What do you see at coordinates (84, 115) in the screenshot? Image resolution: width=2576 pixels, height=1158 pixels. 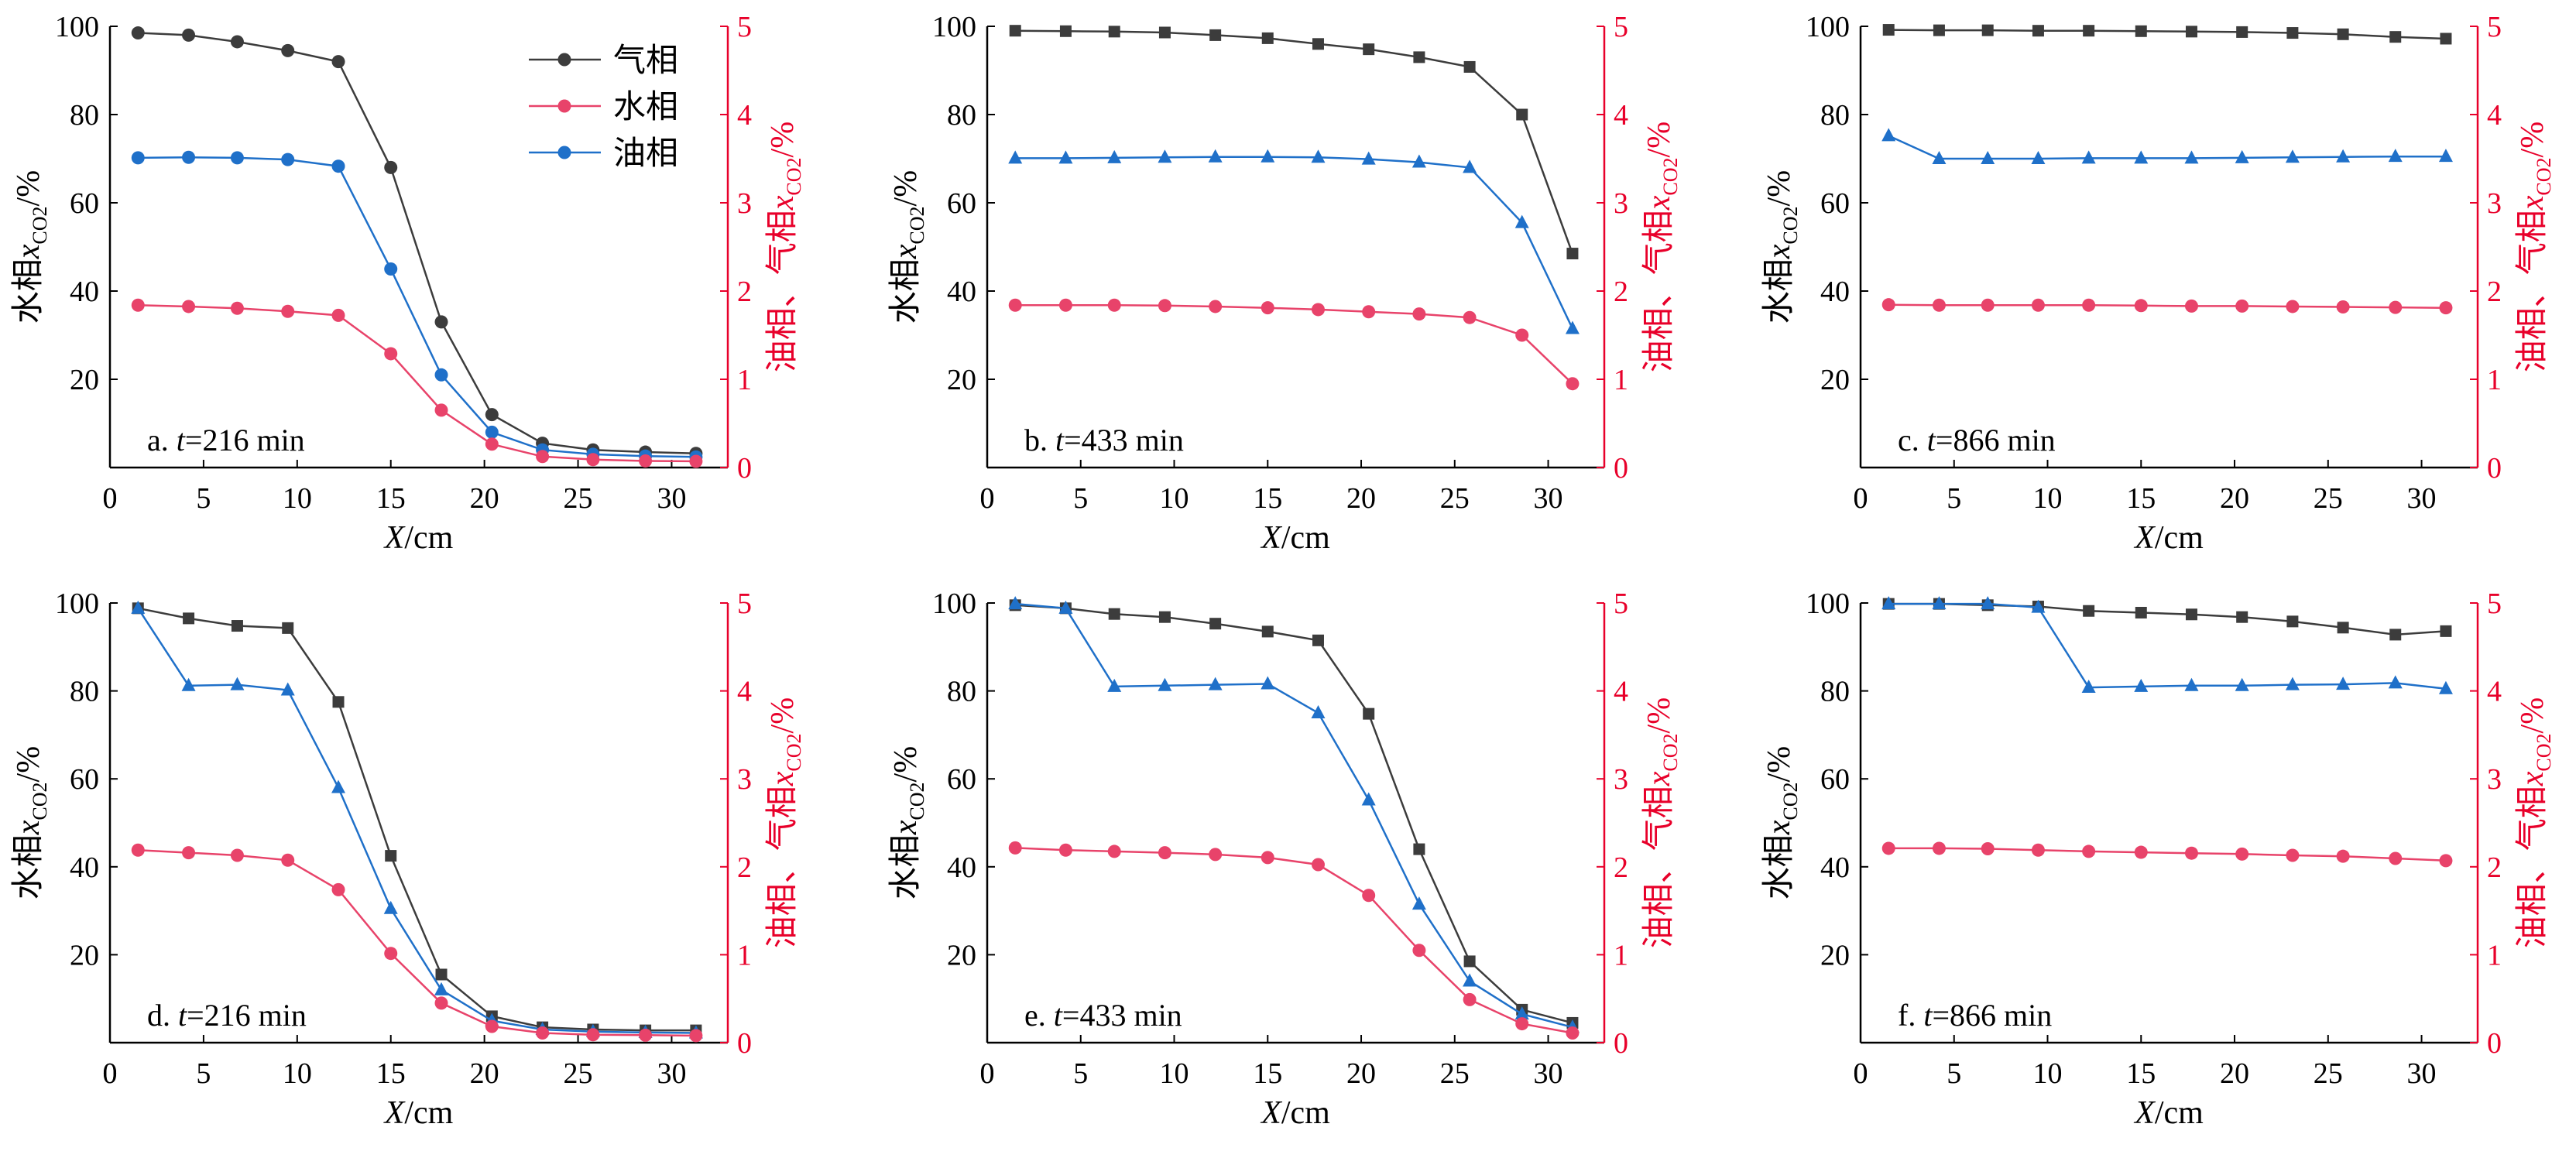 I see `y-tick-label: 80` at bounding box center [84, 115].